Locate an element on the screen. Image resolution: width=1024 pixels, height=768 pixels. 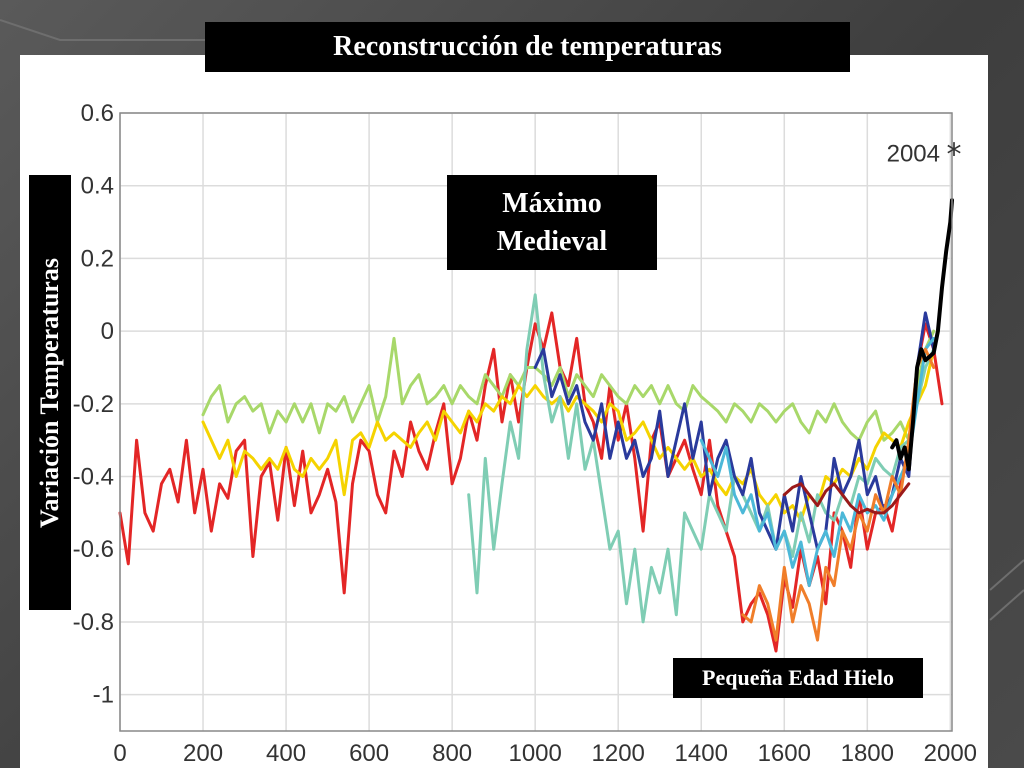
y-tick-label: -1 is located at coordinates (103, 695).